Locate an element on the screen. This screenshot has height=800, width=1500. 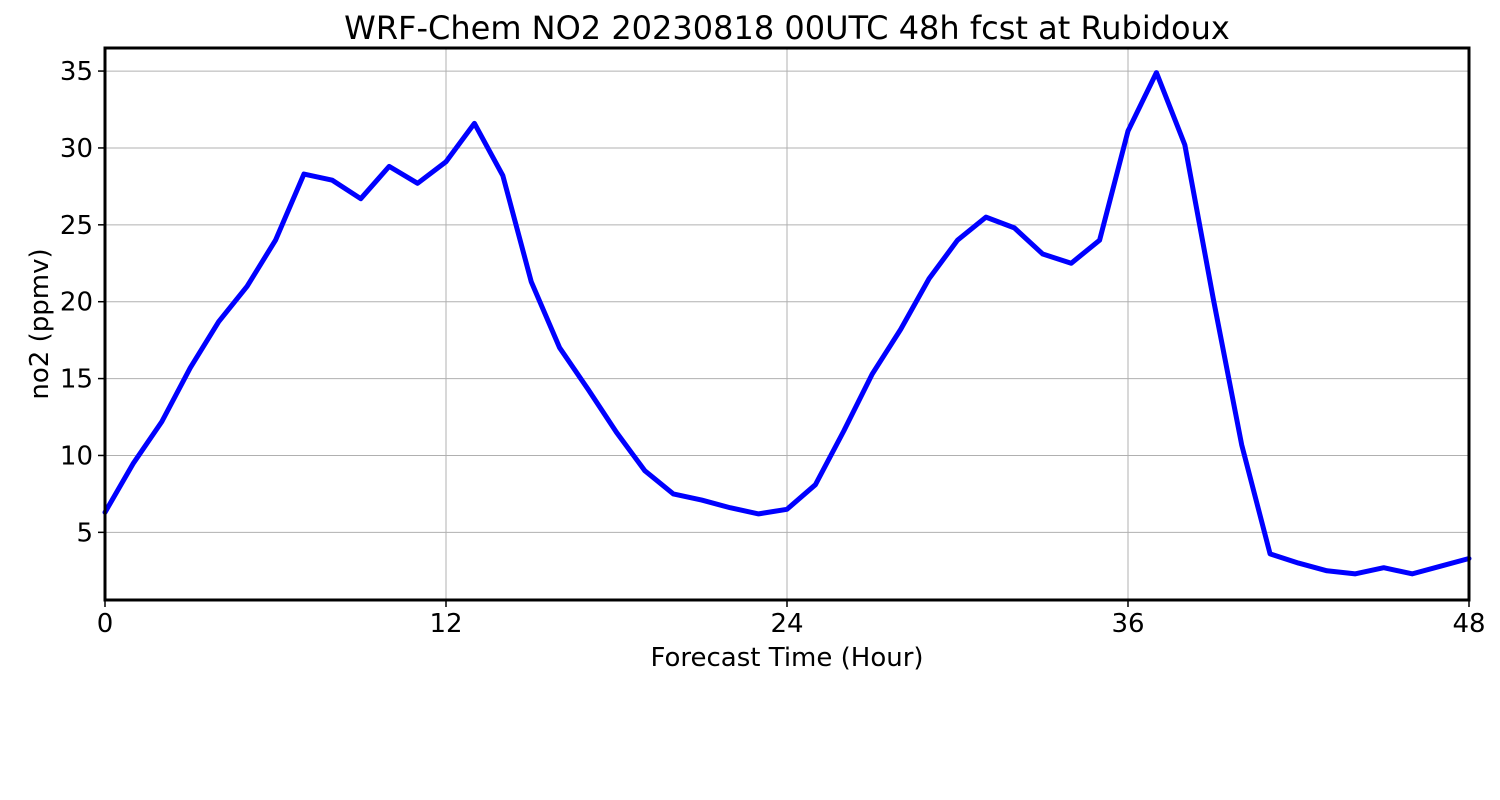
y-tick-label: 5 is located at coordinates (84, 533).